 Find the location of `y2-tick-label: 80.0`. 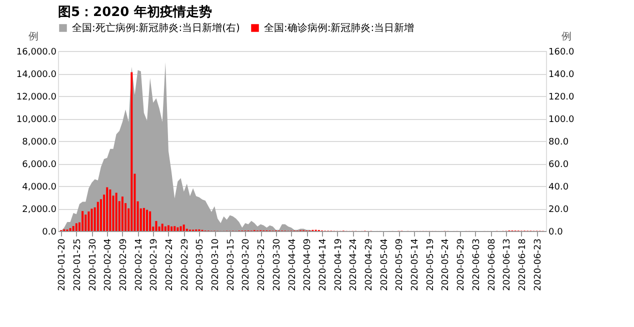

y2-tick-label: 80.0 is located at coordinates (558, 143).